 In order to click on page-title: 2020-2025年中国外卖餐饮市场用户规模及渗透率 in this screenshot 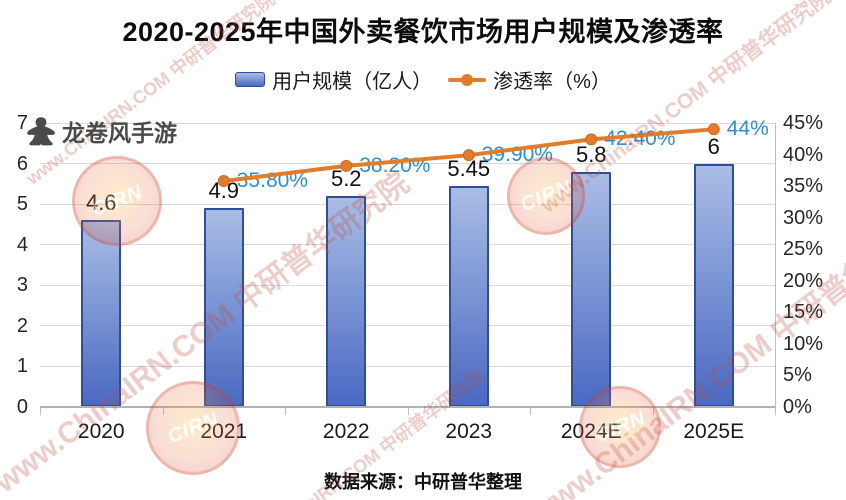, I will do `click(423, 32)`.